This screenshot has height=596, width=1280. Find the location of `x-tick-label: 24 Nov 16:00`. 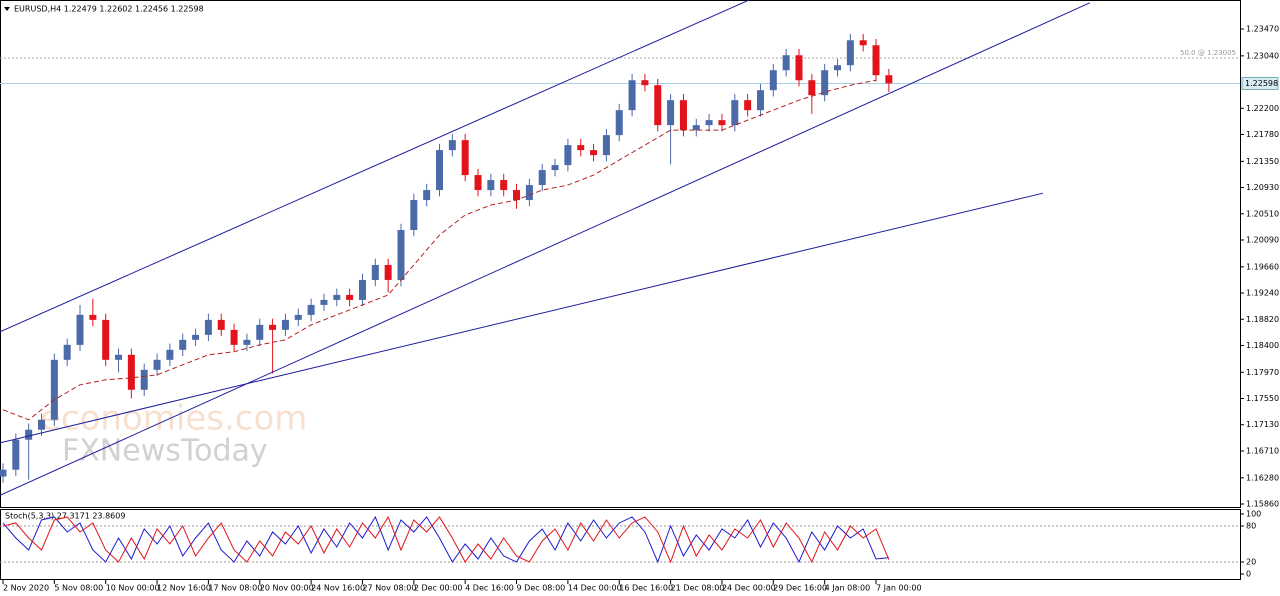

x-tick-label: 24 Nov 16:00 is located at coordinates (338, 588).